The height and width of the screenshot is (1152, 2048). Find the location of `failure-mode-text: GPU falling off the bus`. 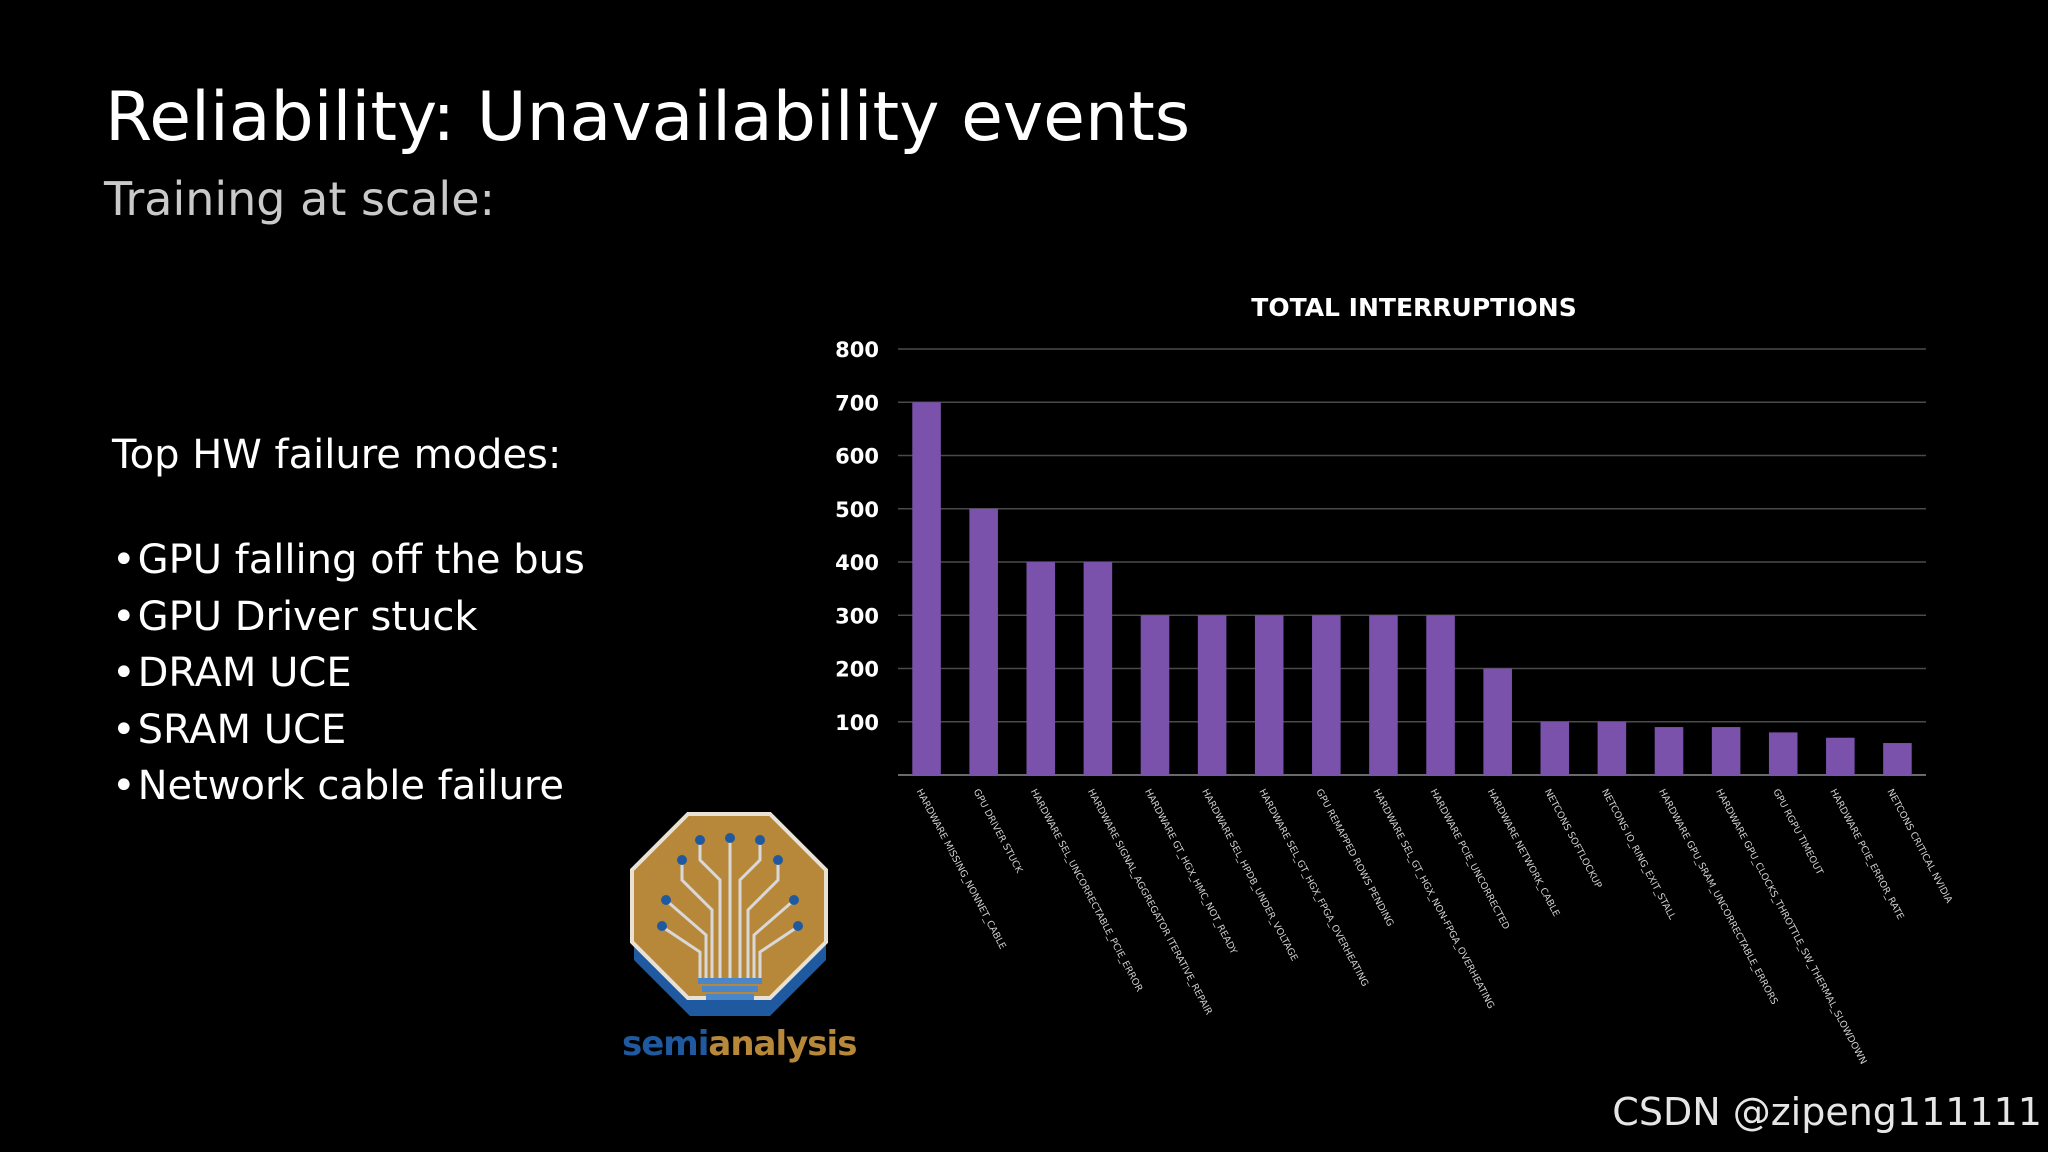

failure-mode-text: GPU falling off the bus is located at coordinates (361, 560).